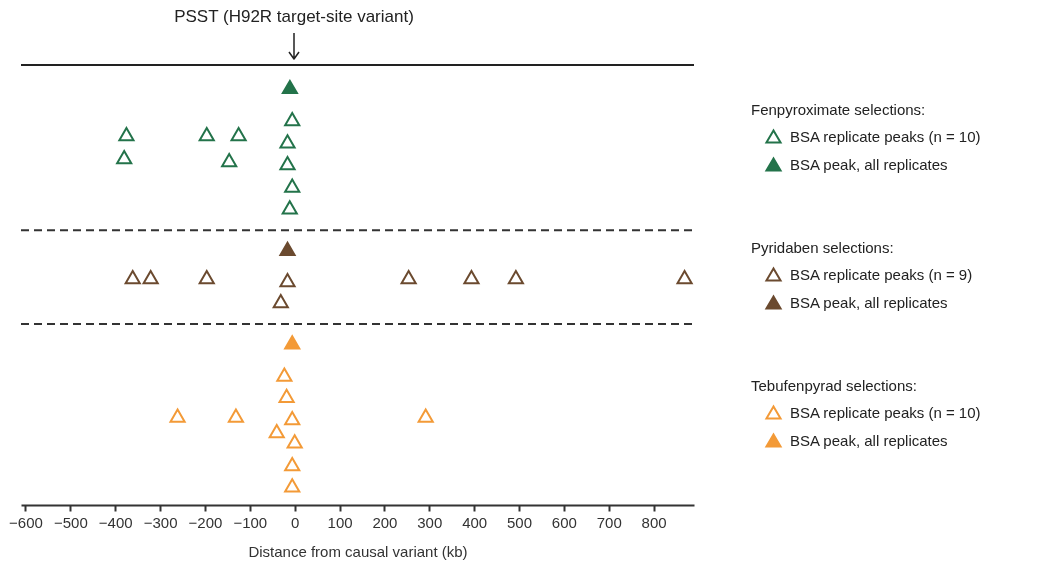 This screenshot has height=579, width=1053. Describe the element at coordinates (881, 274) in the screenshot. I see `legend-label: BSA replicate peaks (n = 9)` at that location.